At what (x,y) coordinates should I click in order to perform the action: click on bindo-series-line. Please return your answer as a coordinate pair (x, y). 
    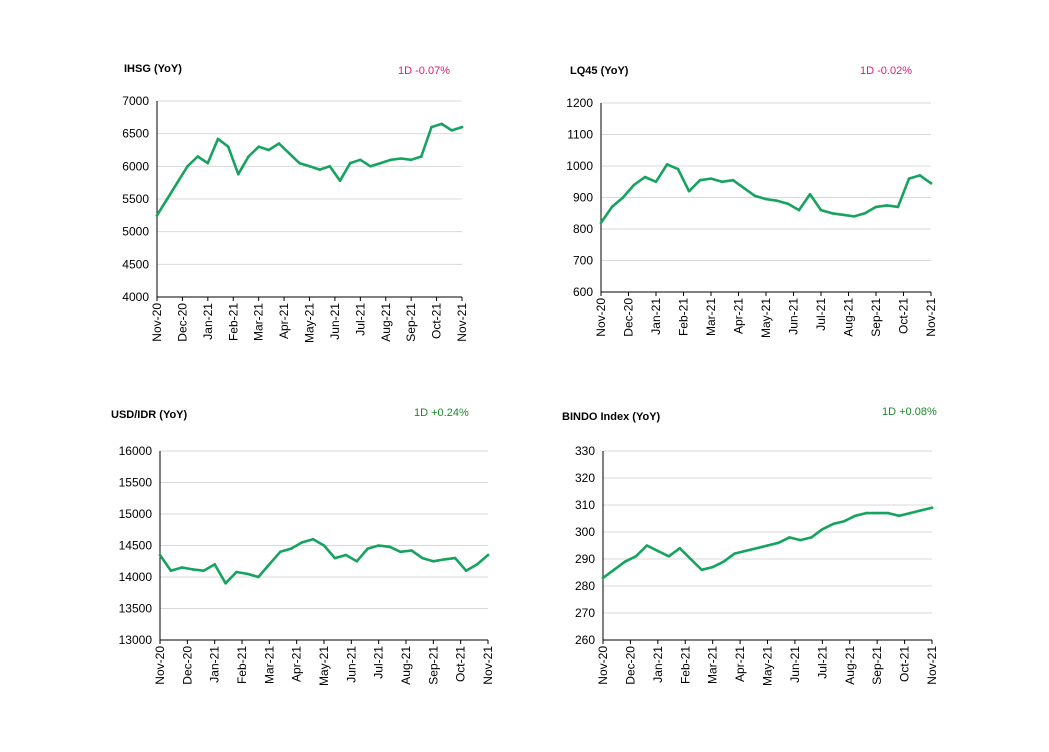
    Looking at the image, I should click on (767, 543).